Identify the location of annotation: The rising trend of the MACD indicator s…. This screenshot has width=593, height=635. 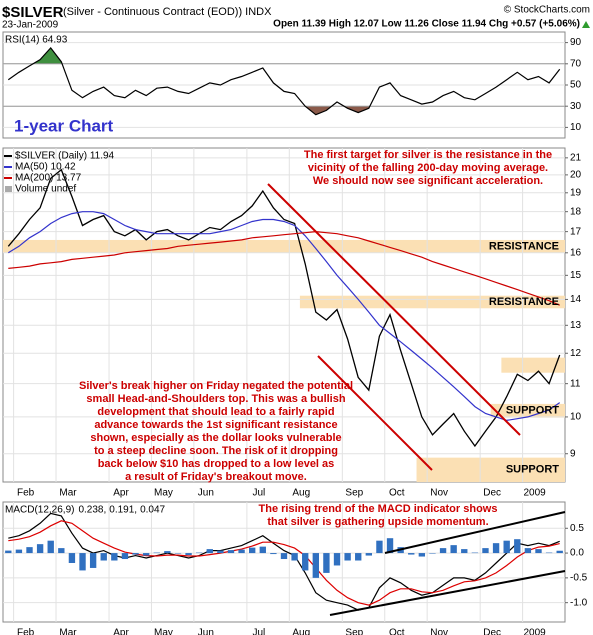
(378, 509).